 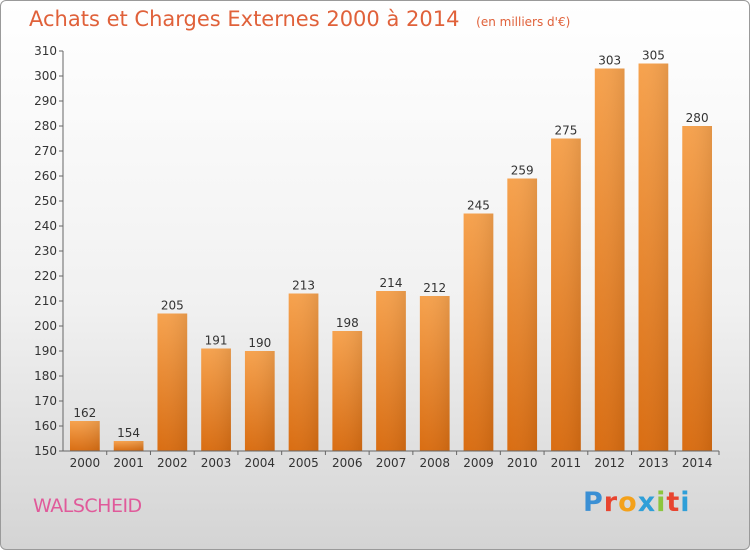 What do you see at coordinates (172, 463) in the screenshot?
I see `x-tick-label: 2002` at bounding box center [172, 463].